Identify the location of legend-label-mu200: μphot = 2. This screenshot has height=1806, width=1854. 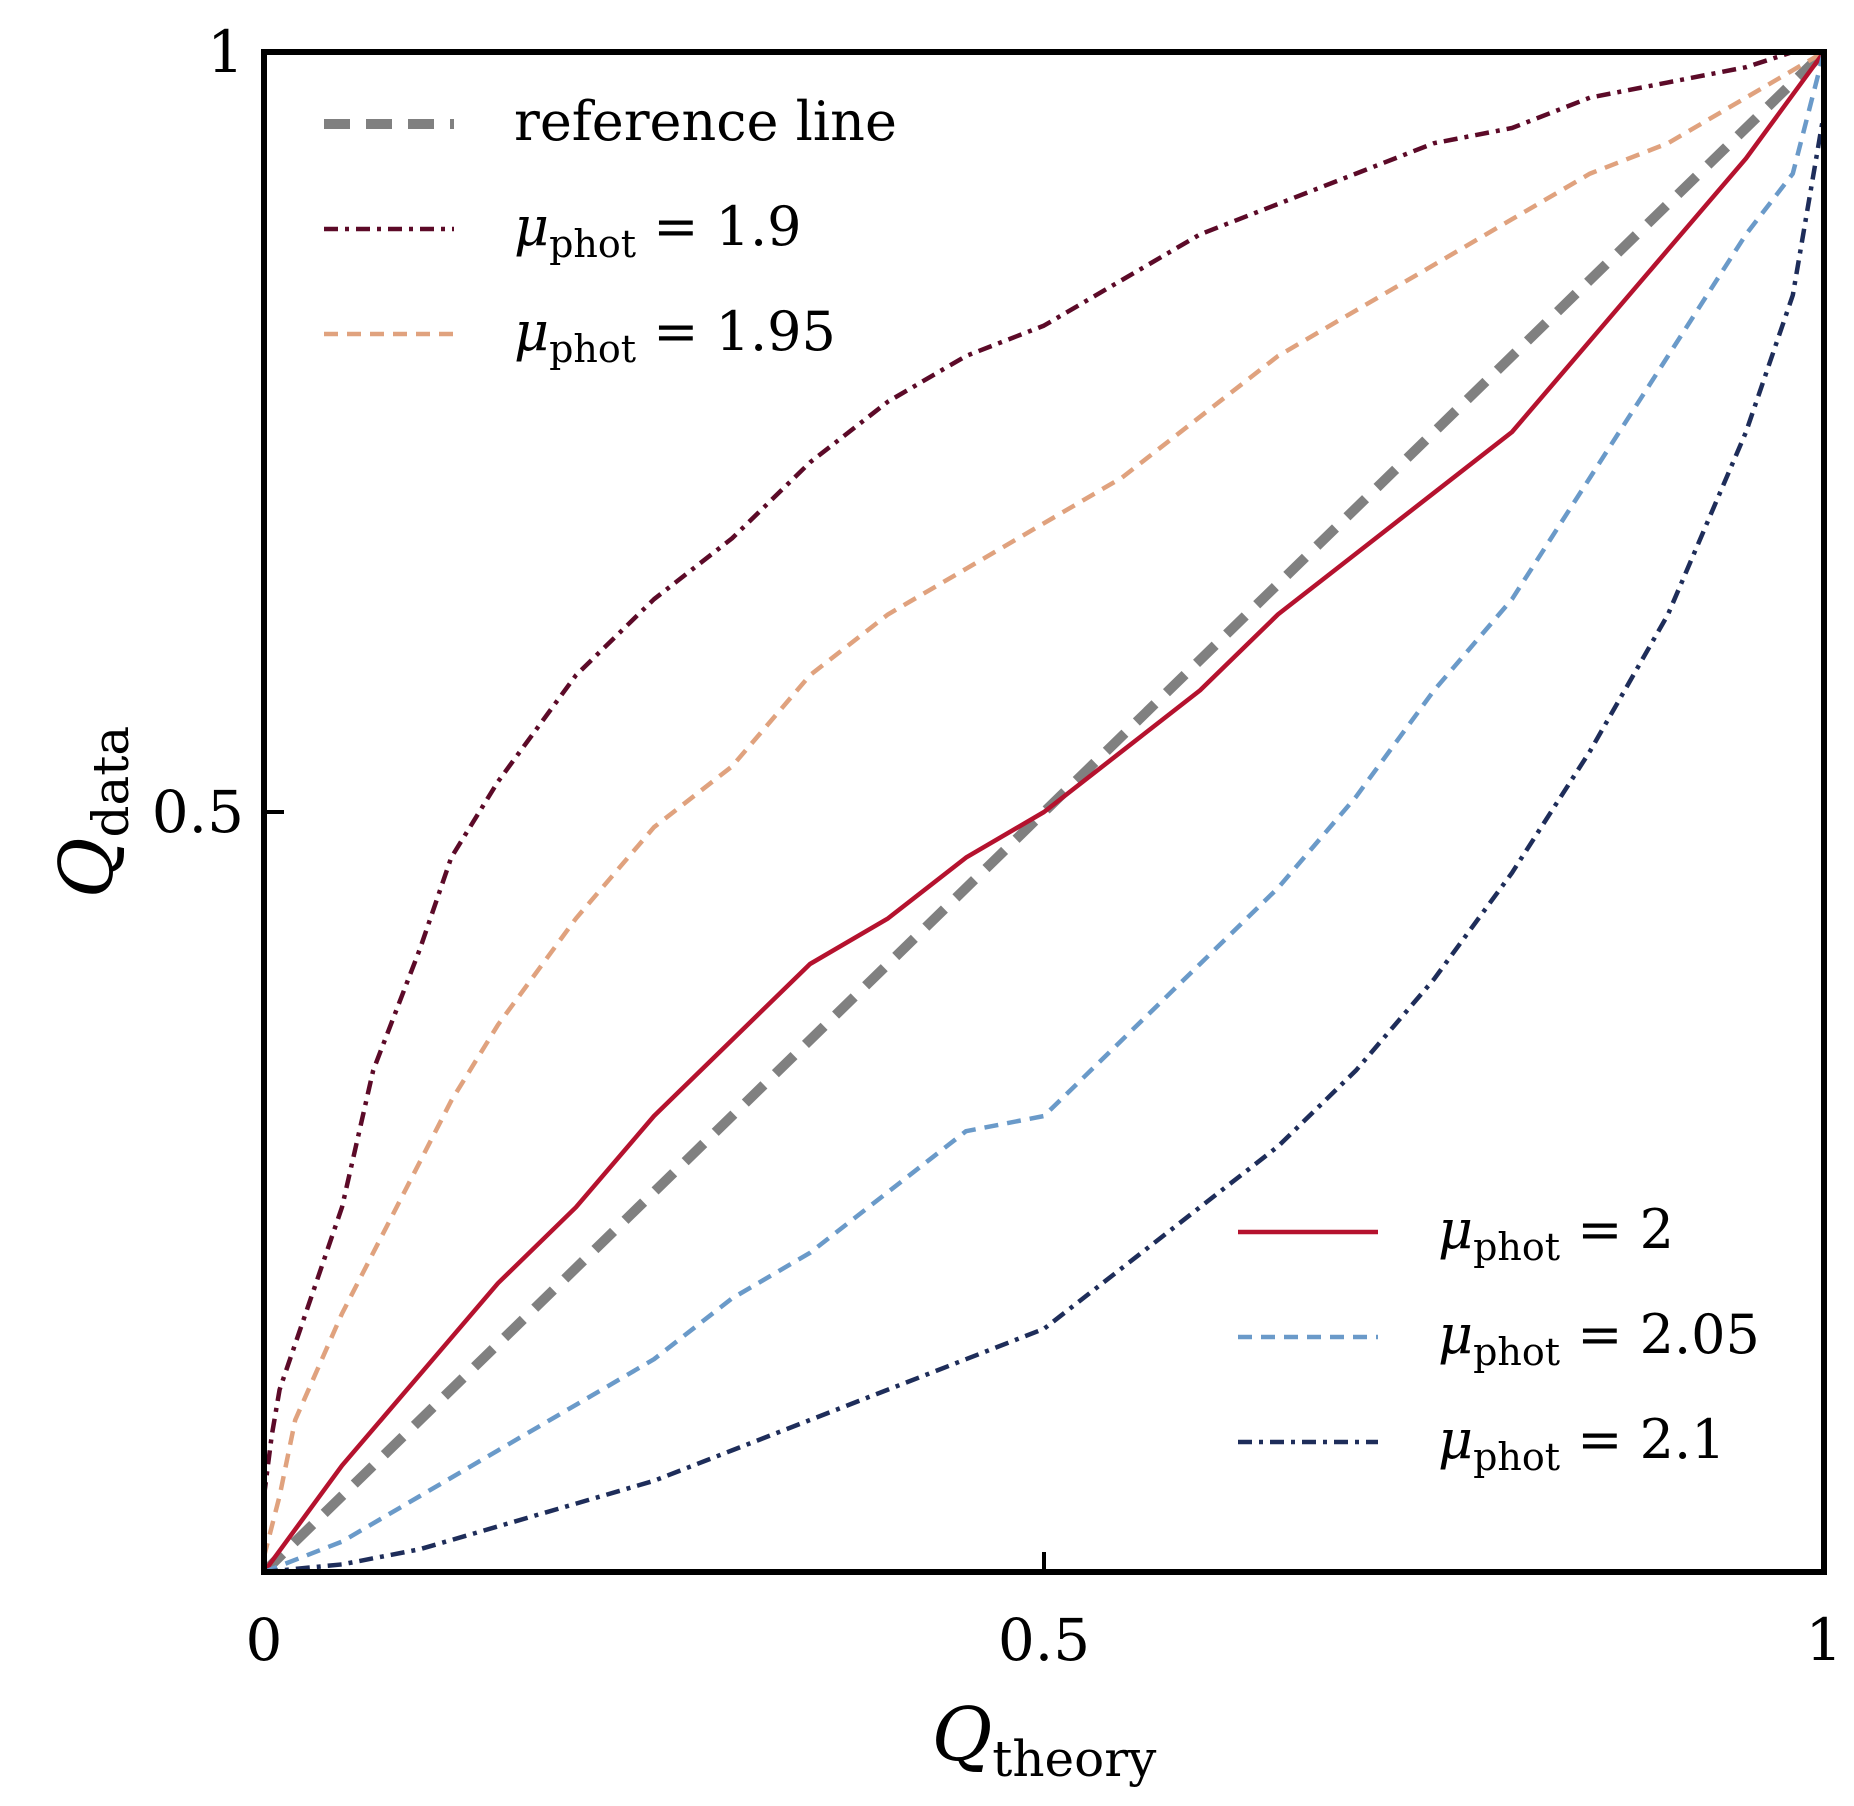
(1556, 1233).